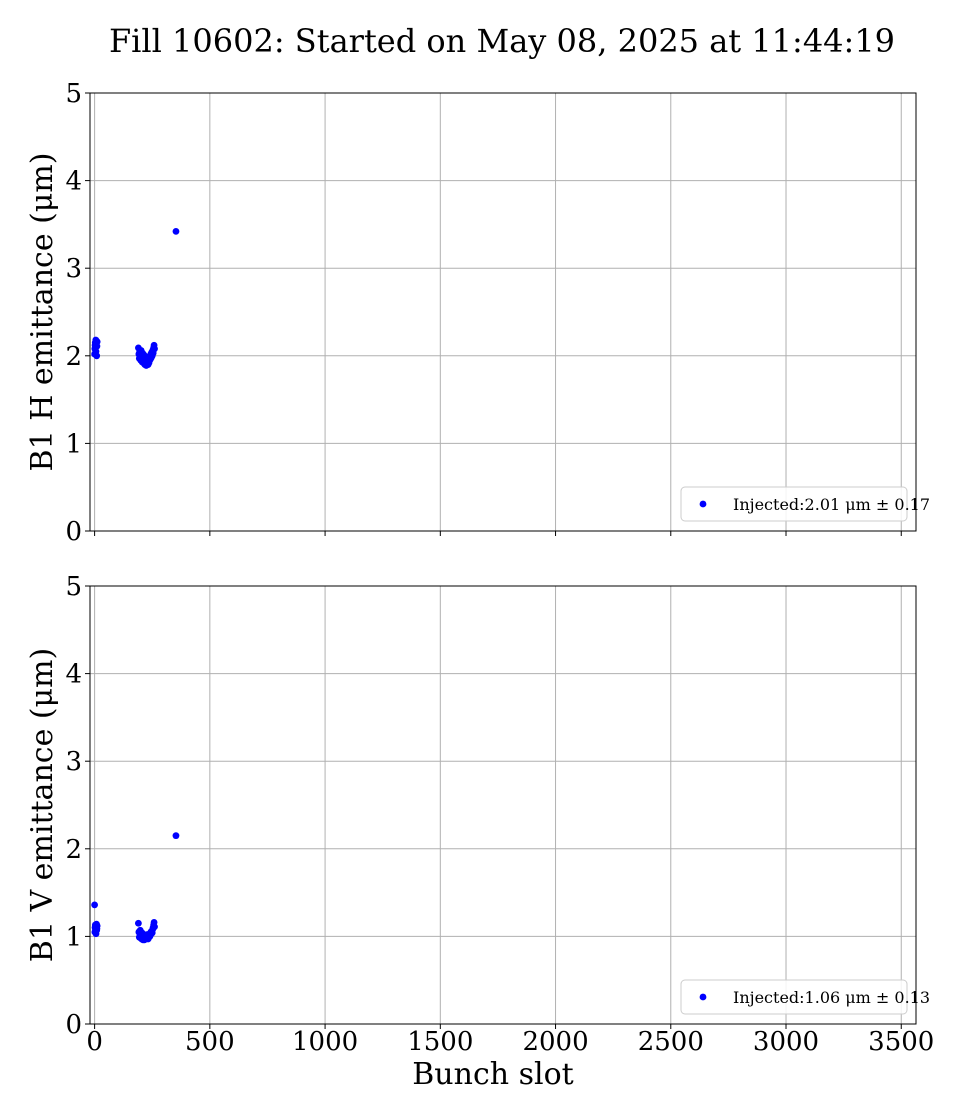 The image size is (960, 1120). I want to click on x-tick-label: 3000, so click(786, 1042).